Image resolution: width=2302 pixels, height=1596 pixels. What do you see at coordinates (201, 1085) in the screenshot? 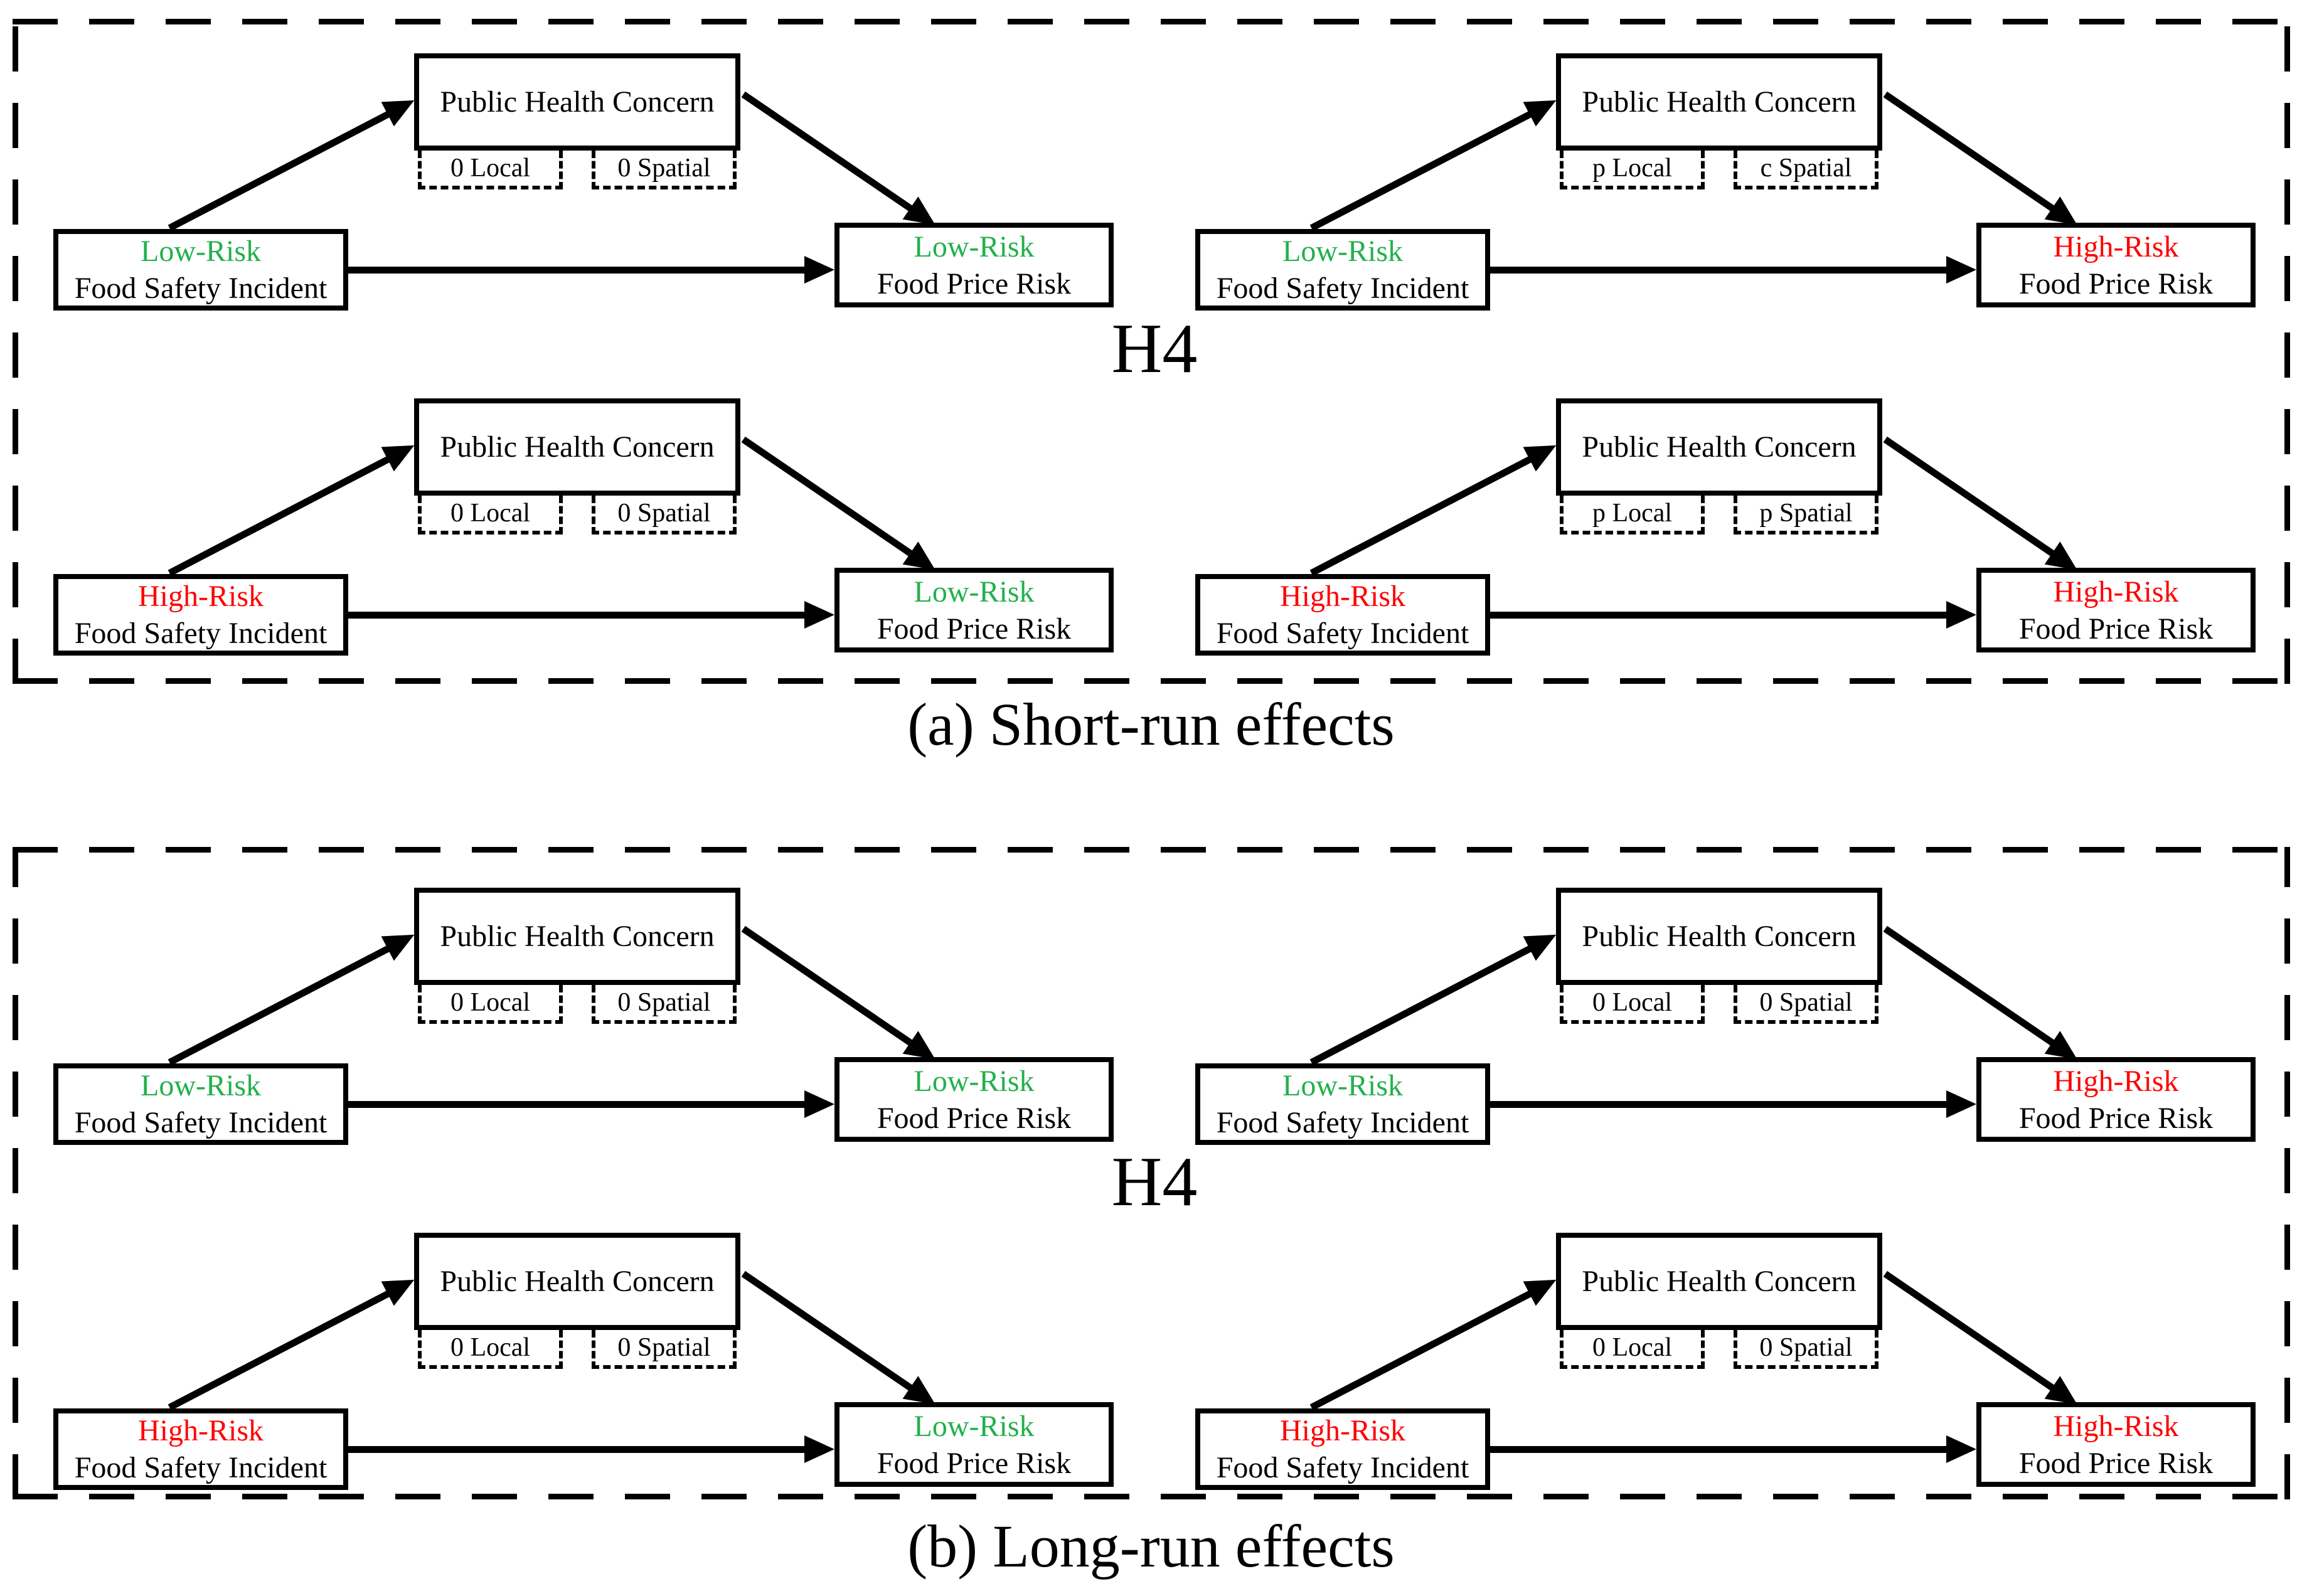
I see `incident-risk-label: Low-Risk` at bounding box center [201, 1085].